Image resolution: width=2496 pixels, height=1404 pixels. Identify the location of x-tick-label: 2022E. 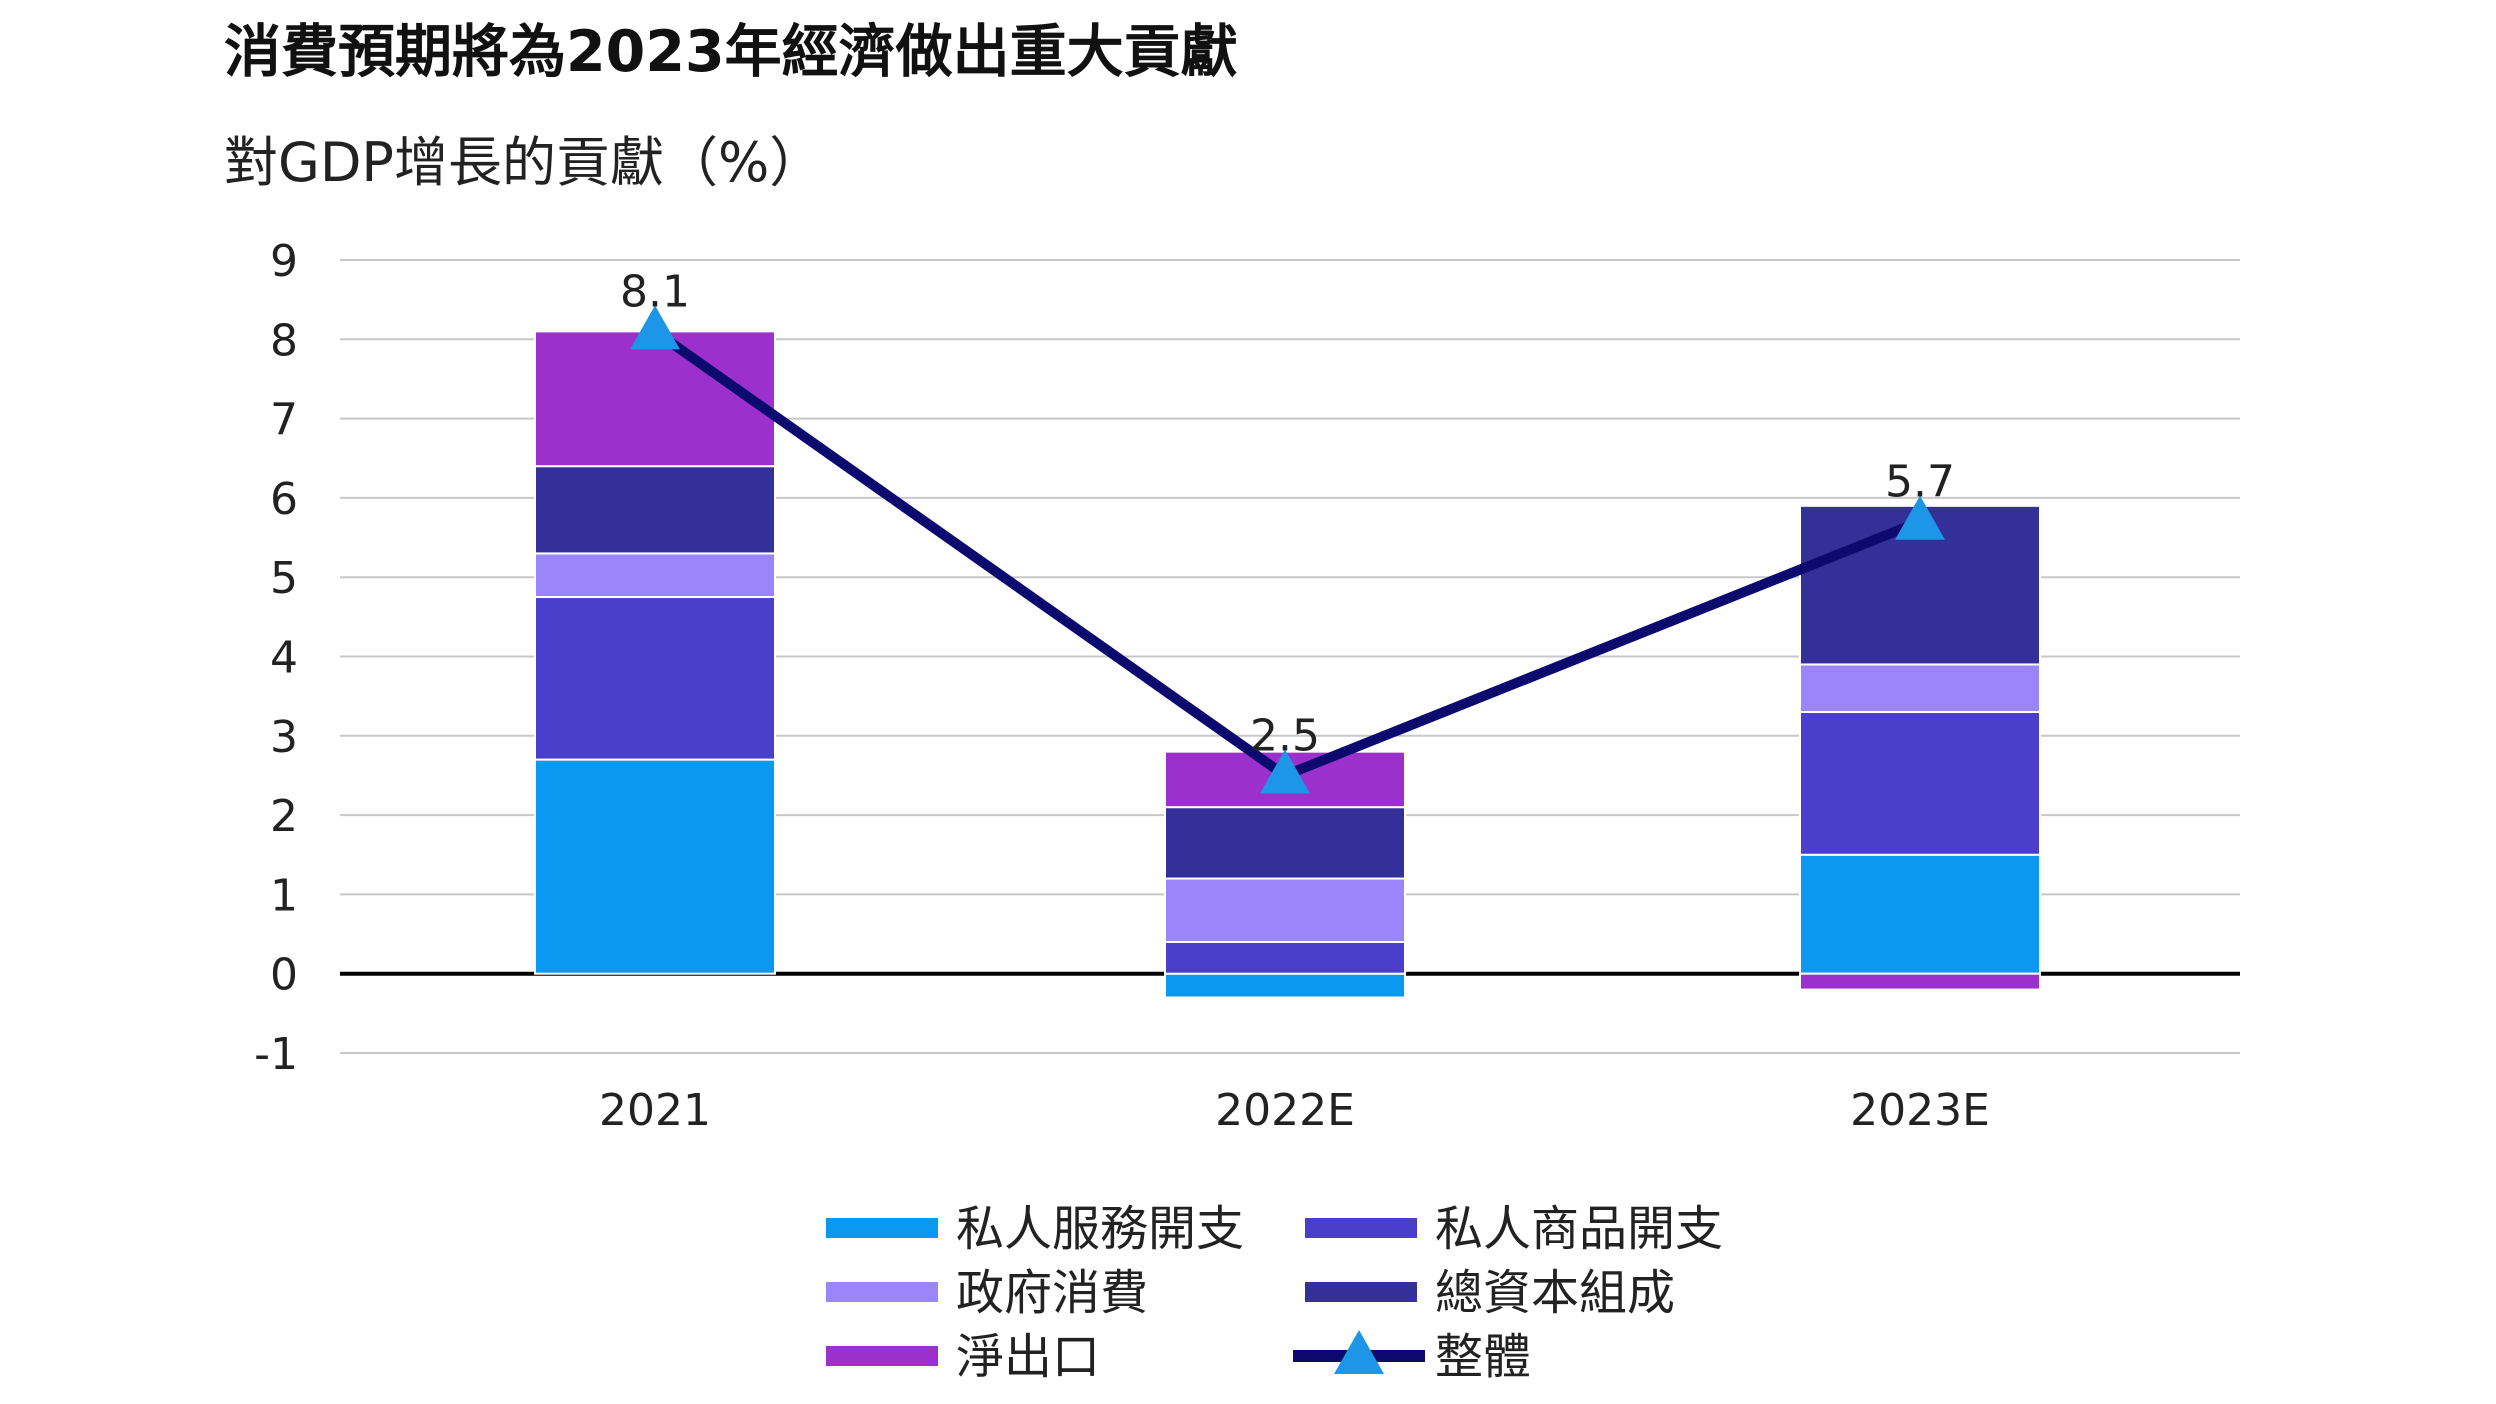
(1285, 1110).